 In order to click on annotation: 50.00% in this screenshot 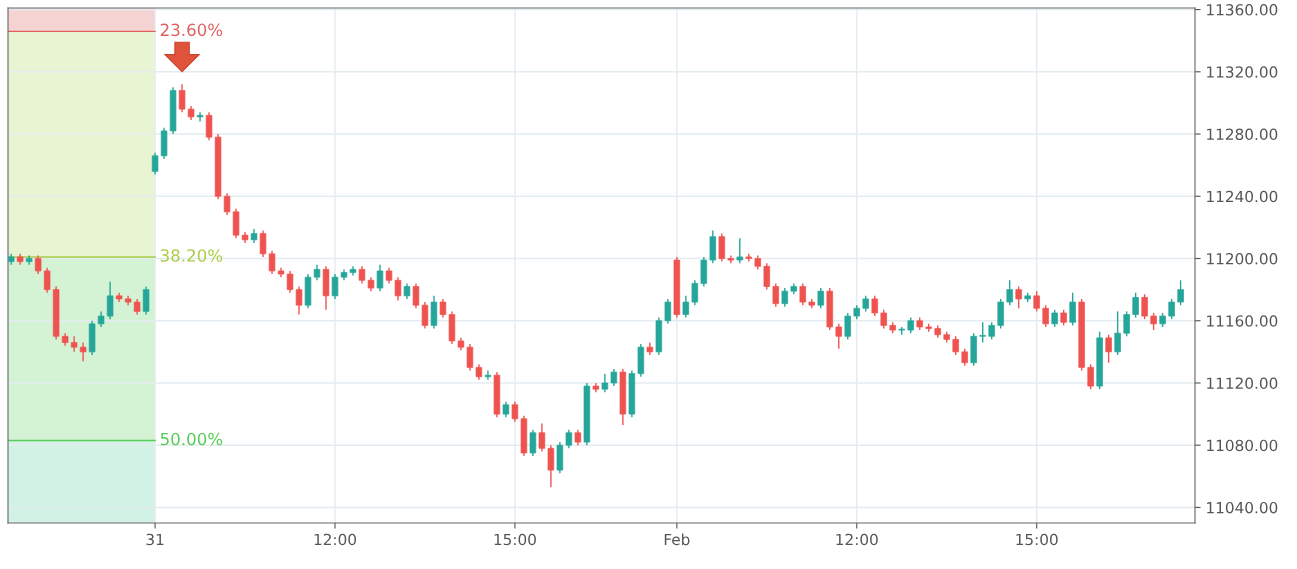, I will do `click(191, 439)`.